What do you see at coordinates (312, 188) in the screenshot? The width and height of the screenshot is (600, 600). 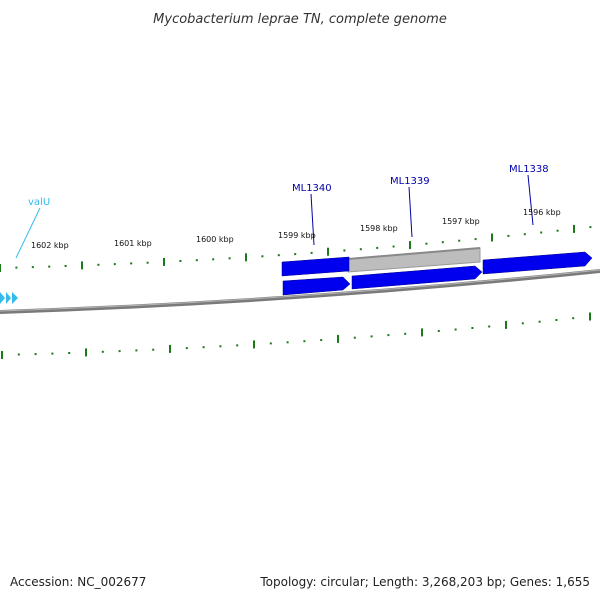 I see `gene-label-ml1340: ML1340` at bounding box center [312, 188].